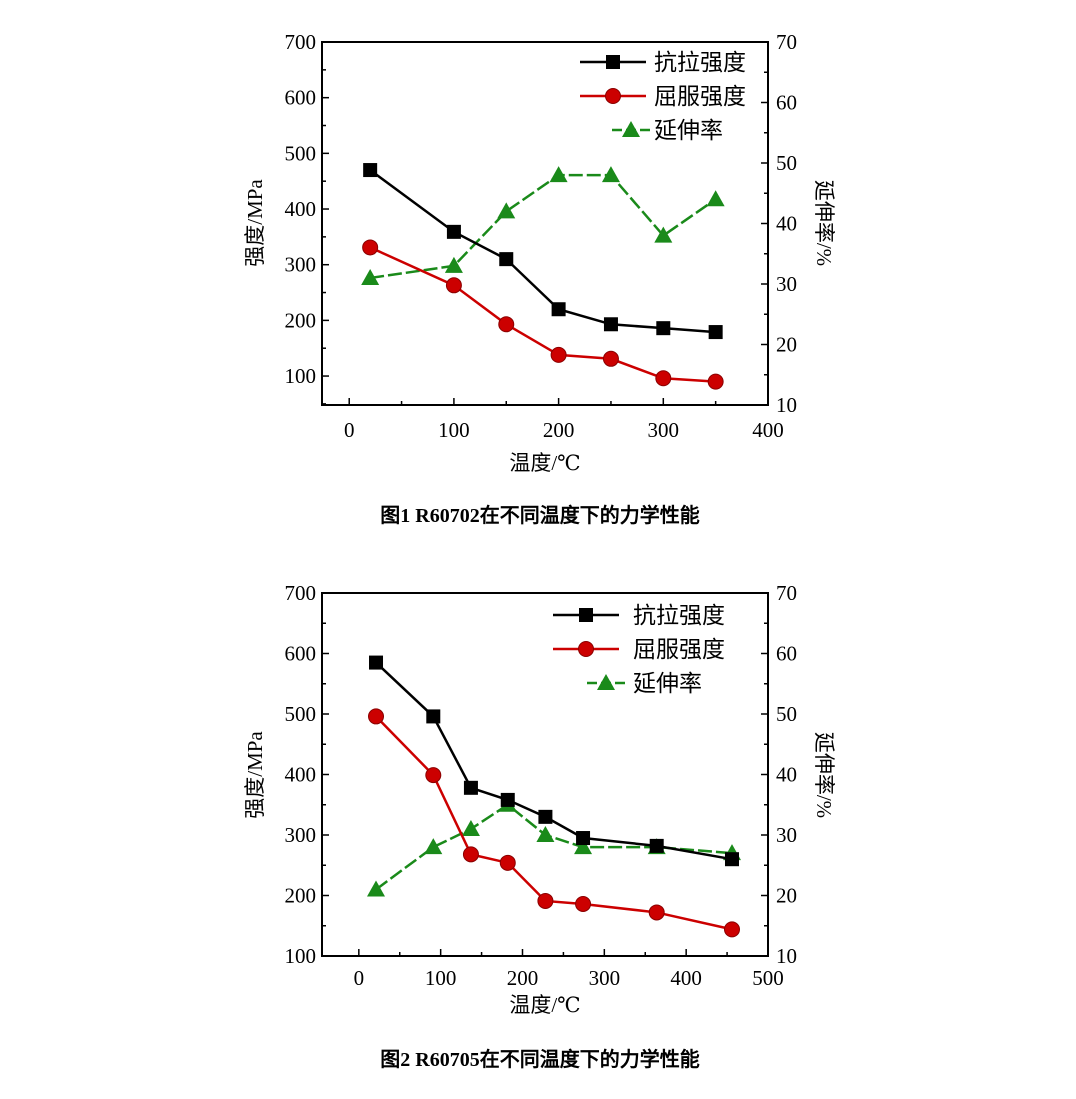 The width and height of the screenshot is (1076, 1099). Describe the element at coordinates (349, 430) in the screenshot. I see `x-tick-label: 0` at that location.